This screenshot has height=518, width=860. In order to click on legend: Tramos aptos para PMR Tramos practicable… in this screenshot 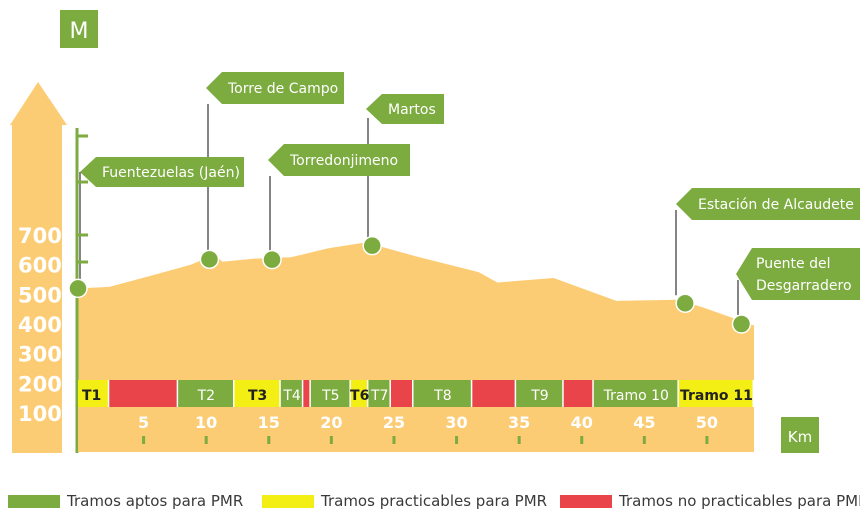, I will do `click(430, 501)`.